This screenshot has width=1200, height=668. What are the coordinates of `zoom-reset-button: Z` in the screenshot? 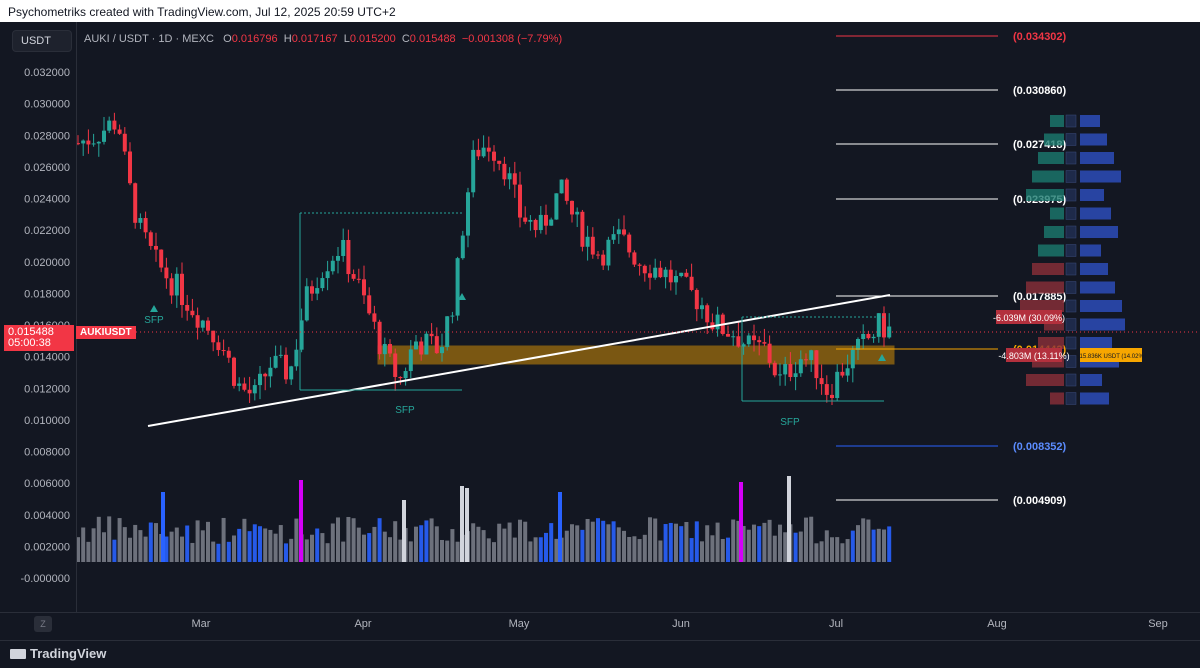 It's located at (43, 624).